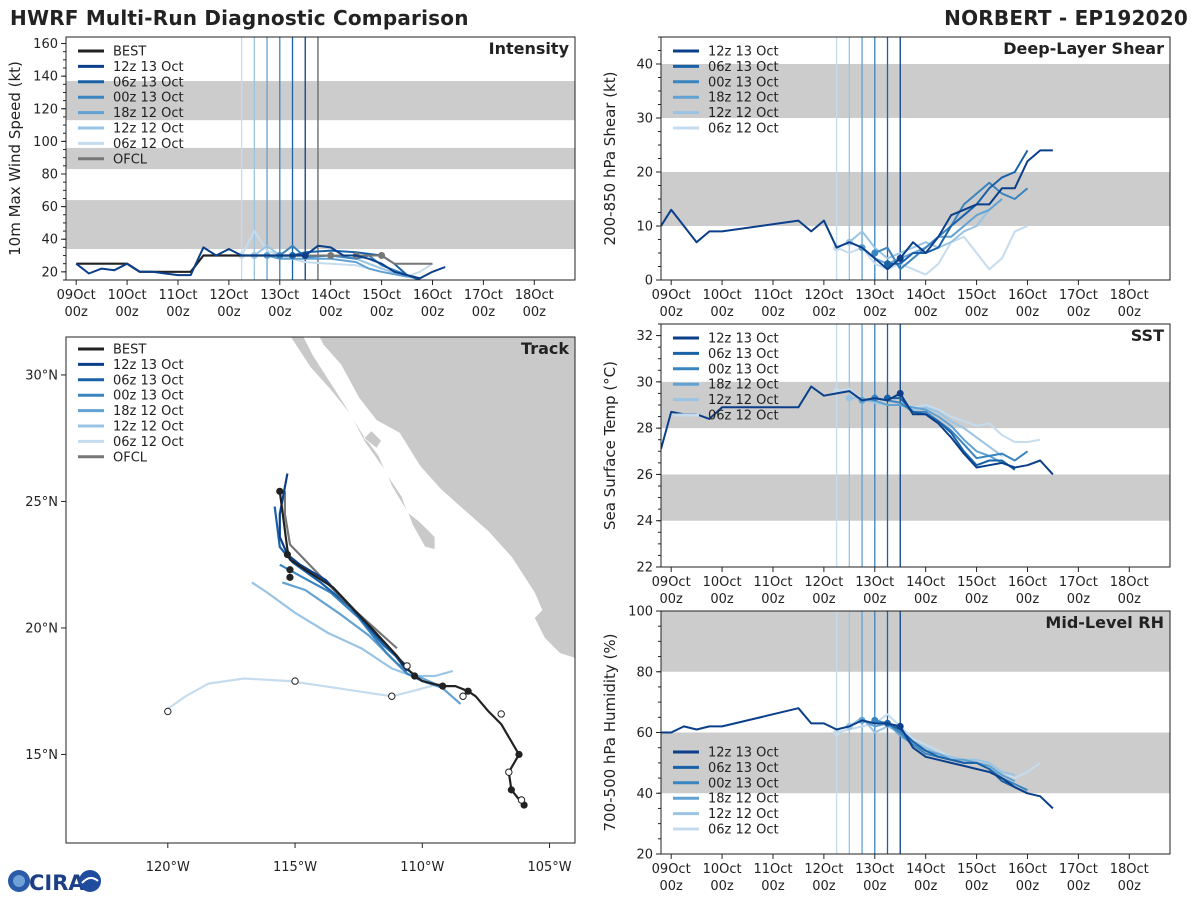 This screenshot has height=900, width=1200. I want to click on intensity-x-tick-label: 11Oct, so click(177, 295).